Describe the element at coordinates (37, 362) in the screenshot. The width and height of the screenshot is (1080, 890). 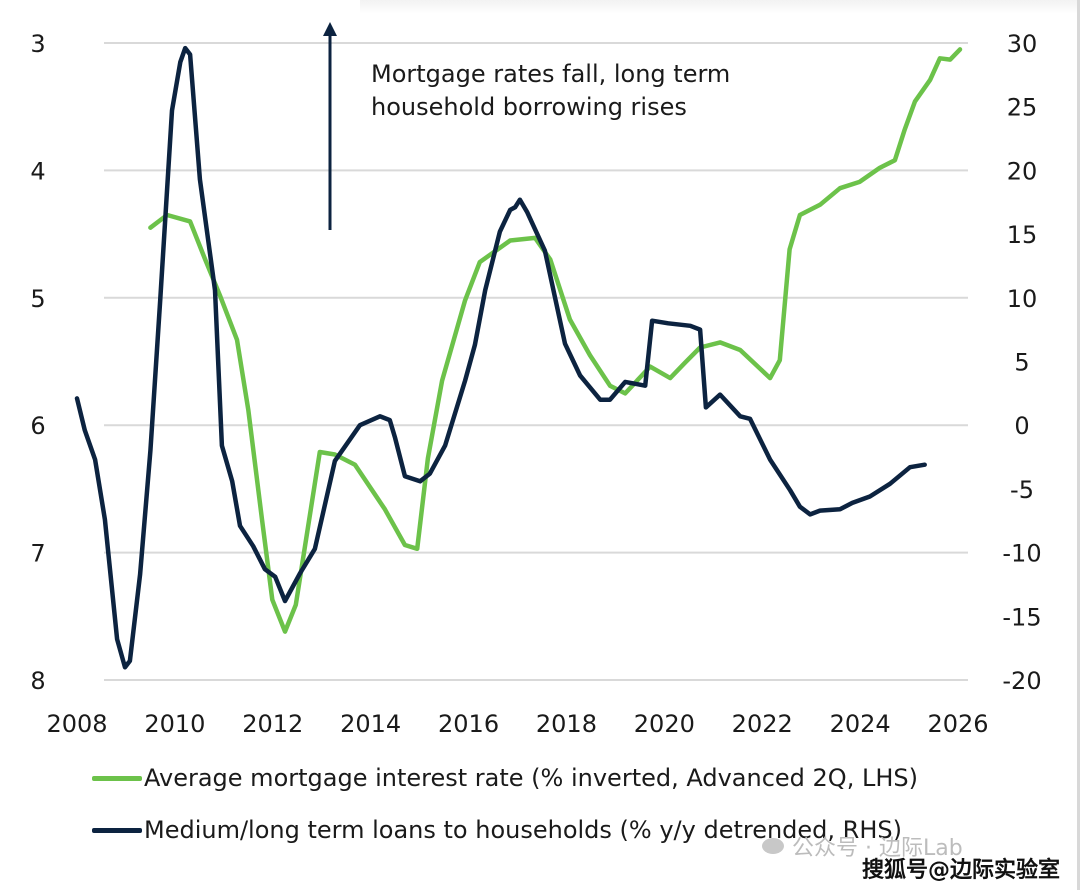
I see `left-axis-ticks: 3 4 5 6 7 8` at that location.